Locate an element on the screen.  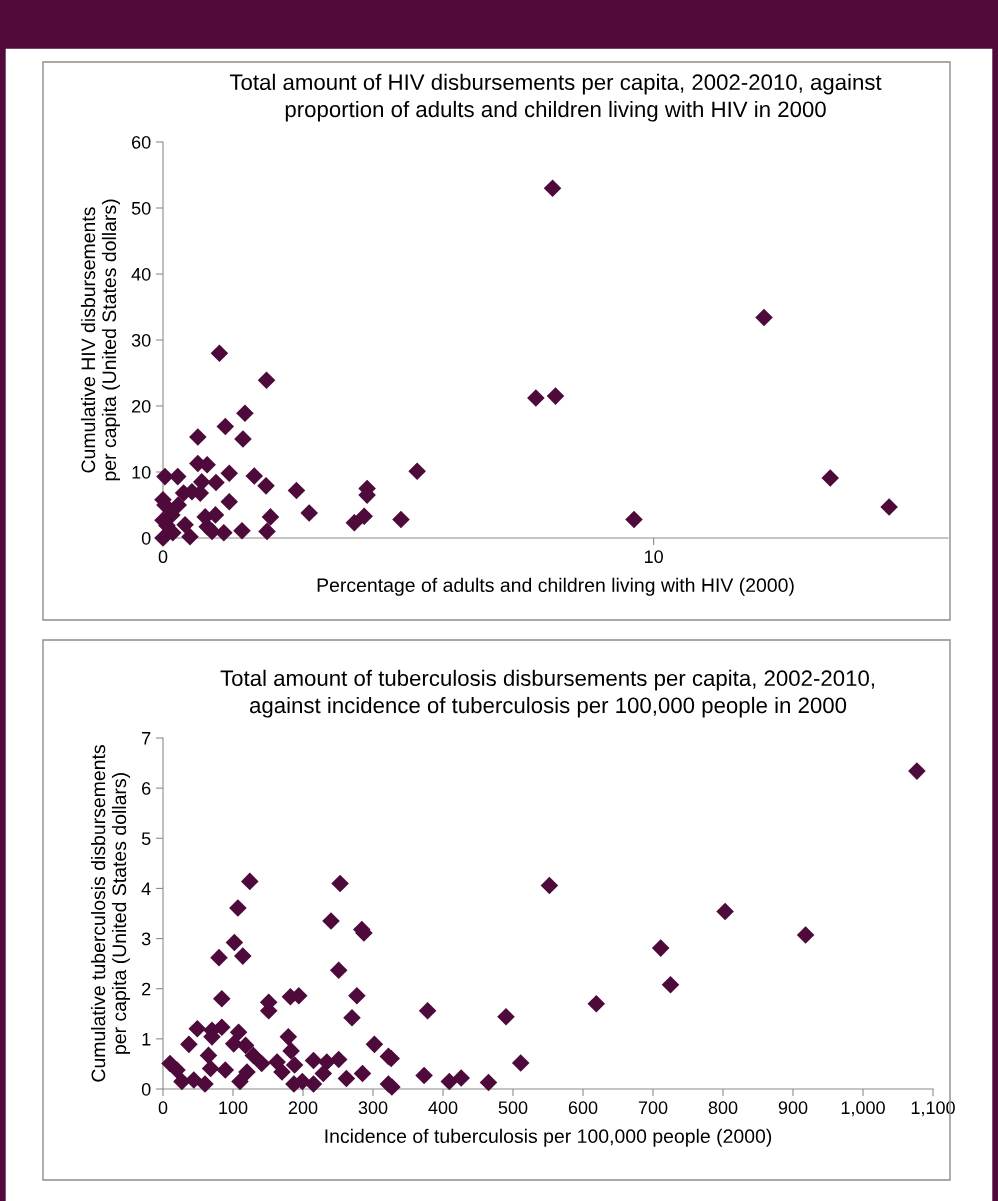
x-tick-label: 300 is located at coordinates (373, 1108).